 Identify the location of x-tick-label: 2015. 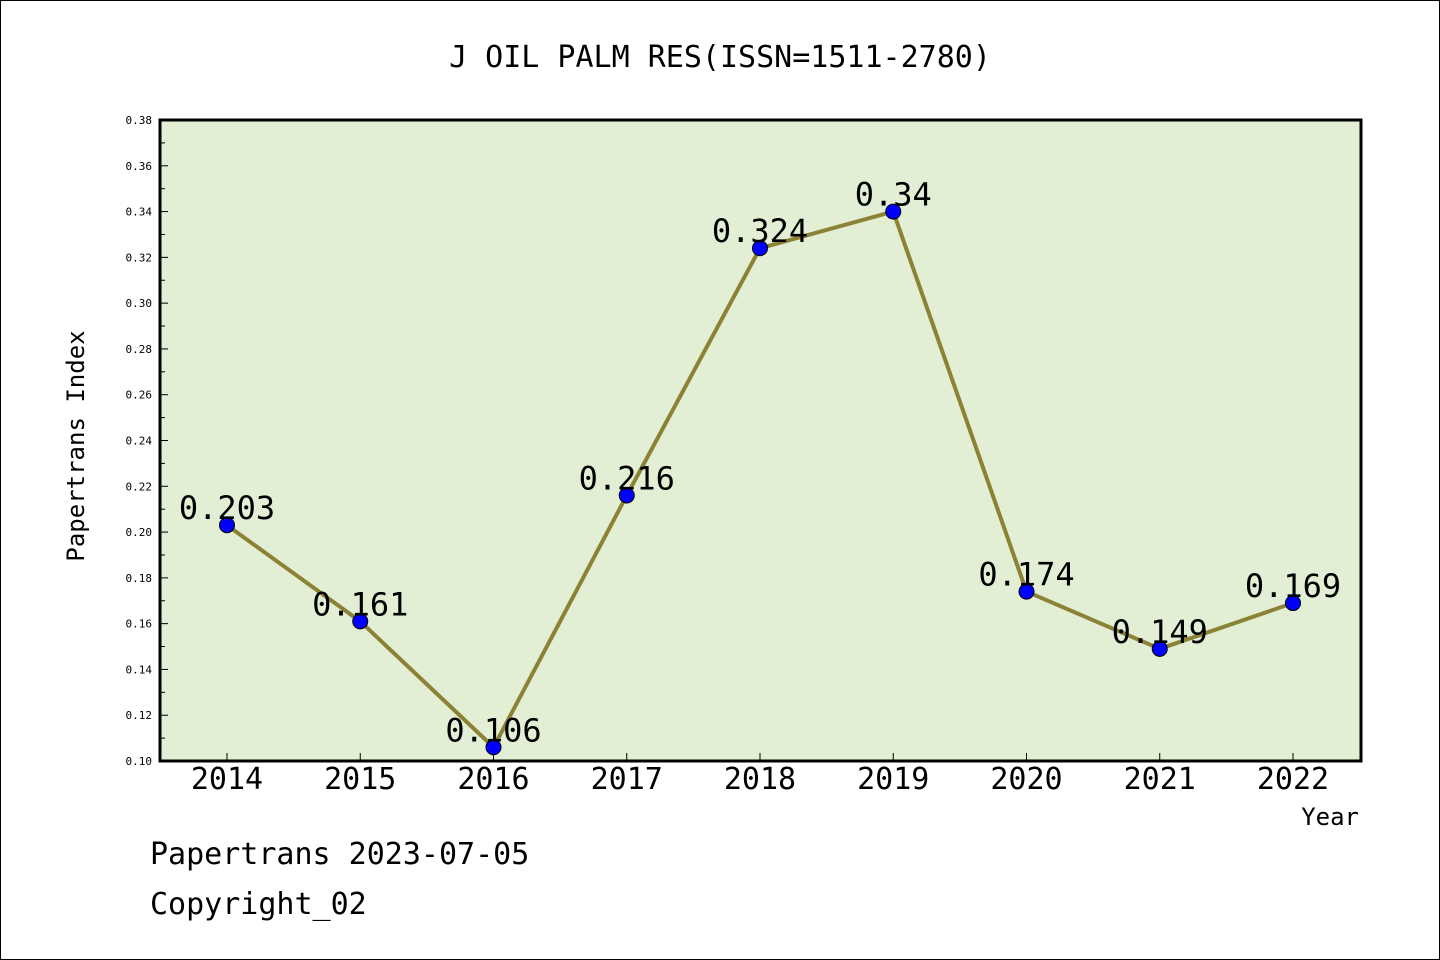
(360, 779).